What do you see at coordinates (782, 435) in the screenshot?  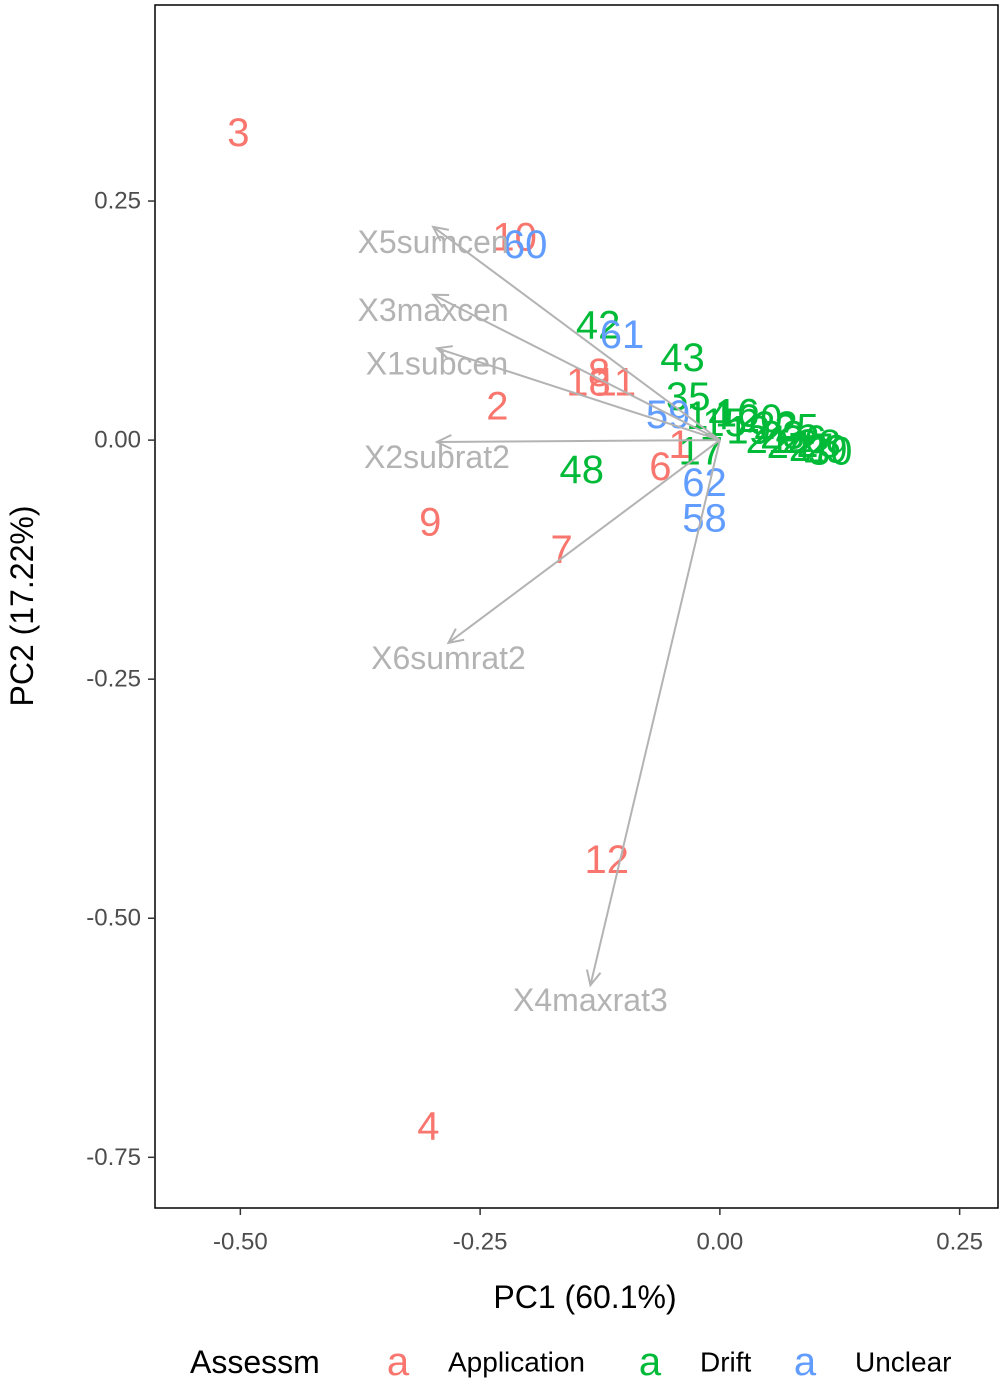 I see `point-label: 23` at bounding box center [782, 435].